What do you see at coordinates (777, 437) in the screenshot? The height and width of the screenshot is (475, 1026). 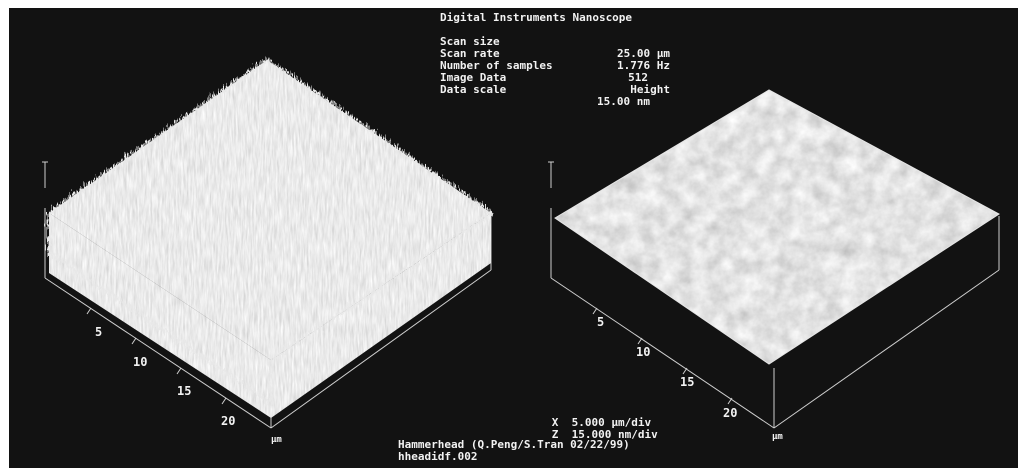 I see `right-unit-label: µm` at bounding box center [777, 437].